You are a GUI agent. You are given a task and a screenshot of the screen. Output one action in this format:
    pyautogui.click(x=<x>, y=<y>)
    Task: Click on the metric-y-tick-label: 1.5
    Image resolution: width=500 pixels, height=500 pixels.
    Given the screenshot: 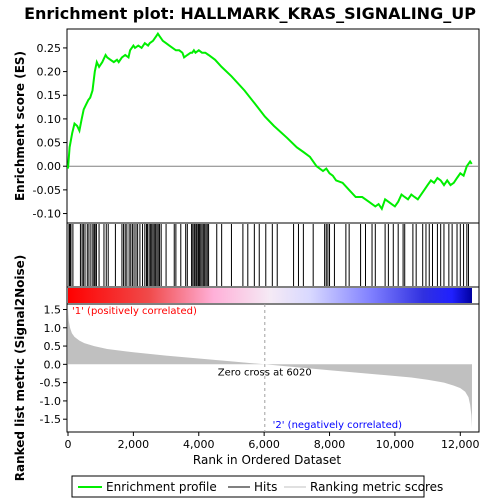 What is the action you would take?
    pyautogui.click(x=53, y=309)
    